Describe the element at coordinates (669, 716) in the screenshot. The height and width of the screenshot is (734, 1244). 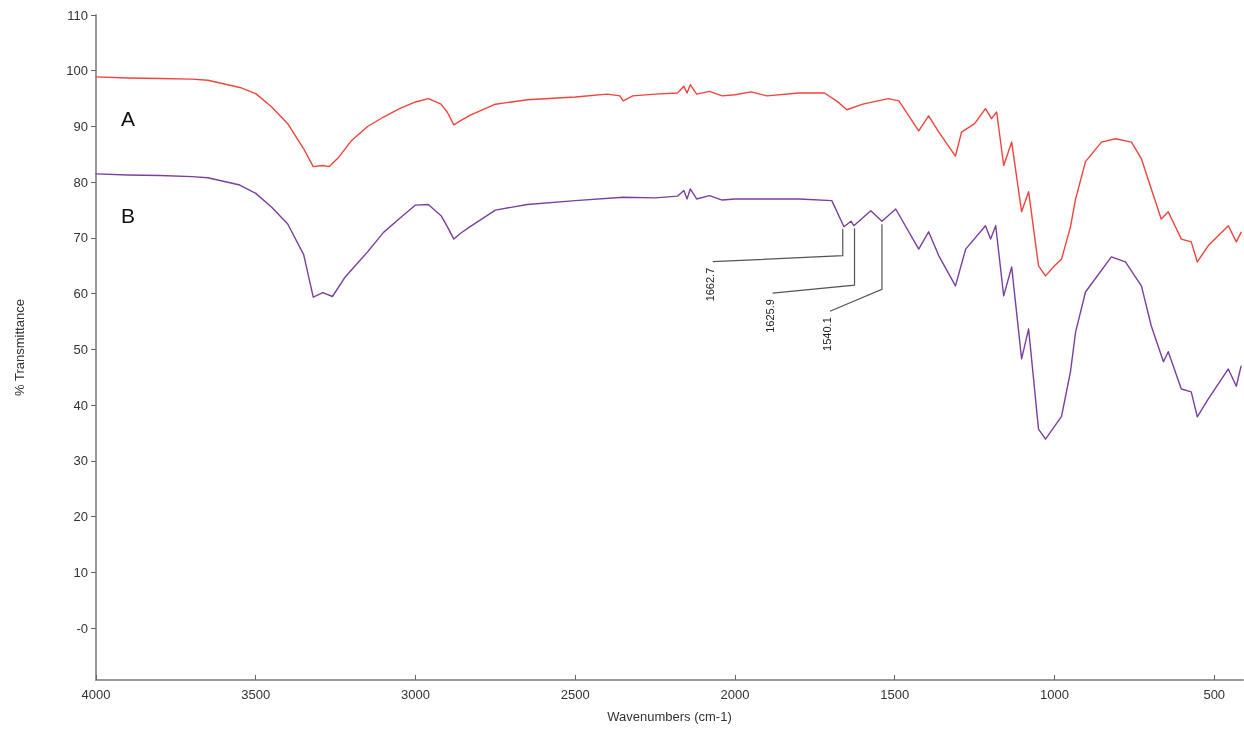
I see `x-axis-title: Wavenumbers (cm-1)` at that location.